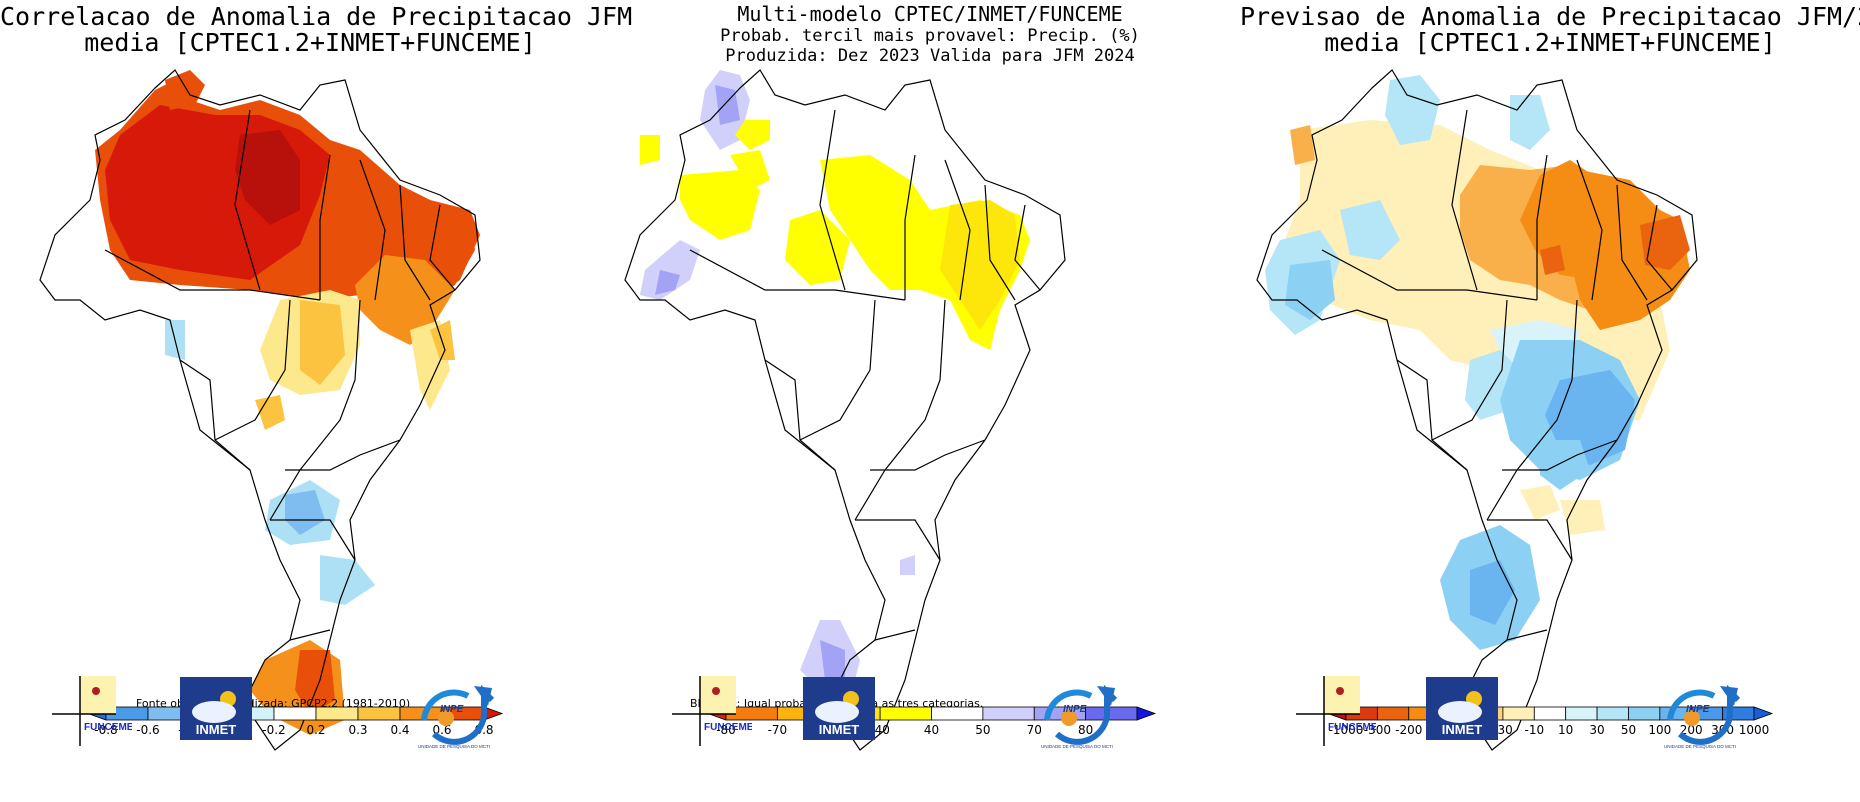  What do you see at coordinates (1596, 730) in the screenshot?
I see `colorbar-tick-label: 30` at bounding box center [1596, 730].